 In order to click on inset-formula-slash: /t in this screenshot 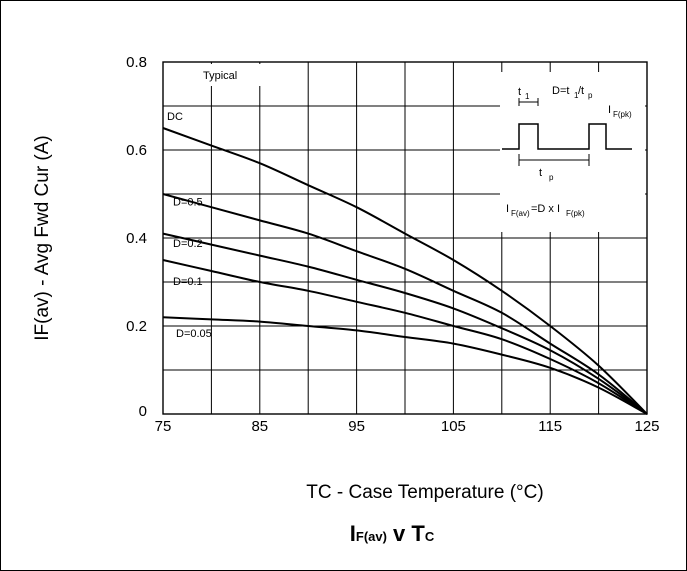, I will do `click(581, 91)`.